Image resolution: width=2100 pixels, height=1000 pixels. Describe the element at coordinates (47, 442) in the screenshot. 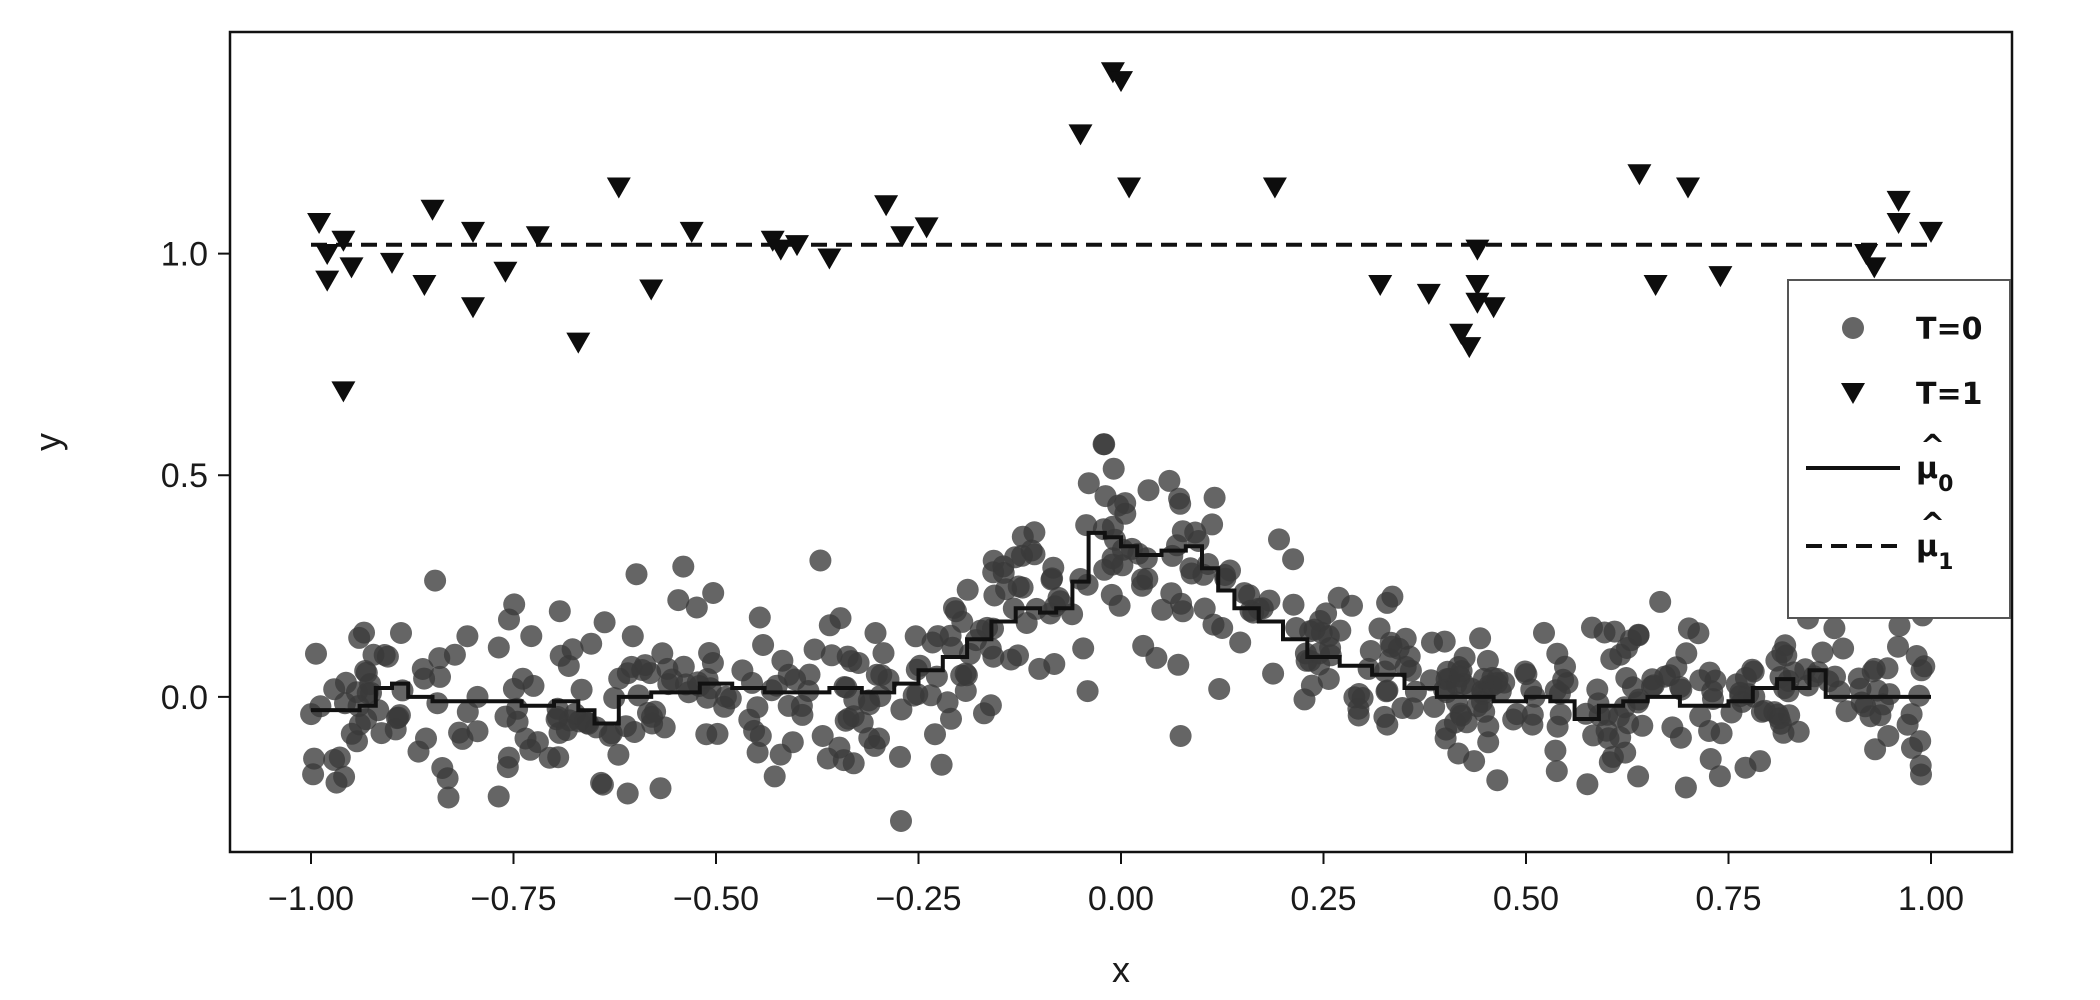

I see `y-axis-label: y` at that location.